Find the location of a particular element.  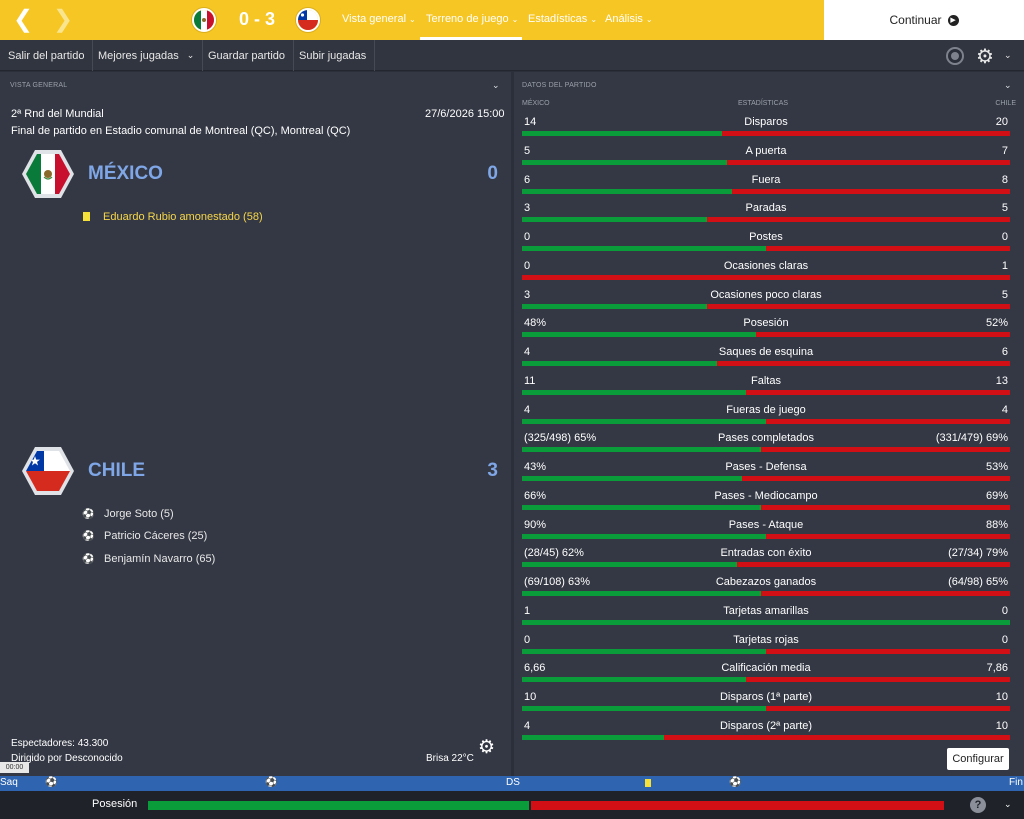

upload-highlights-button: Subir jugadas is located at coordinates (333, 55).